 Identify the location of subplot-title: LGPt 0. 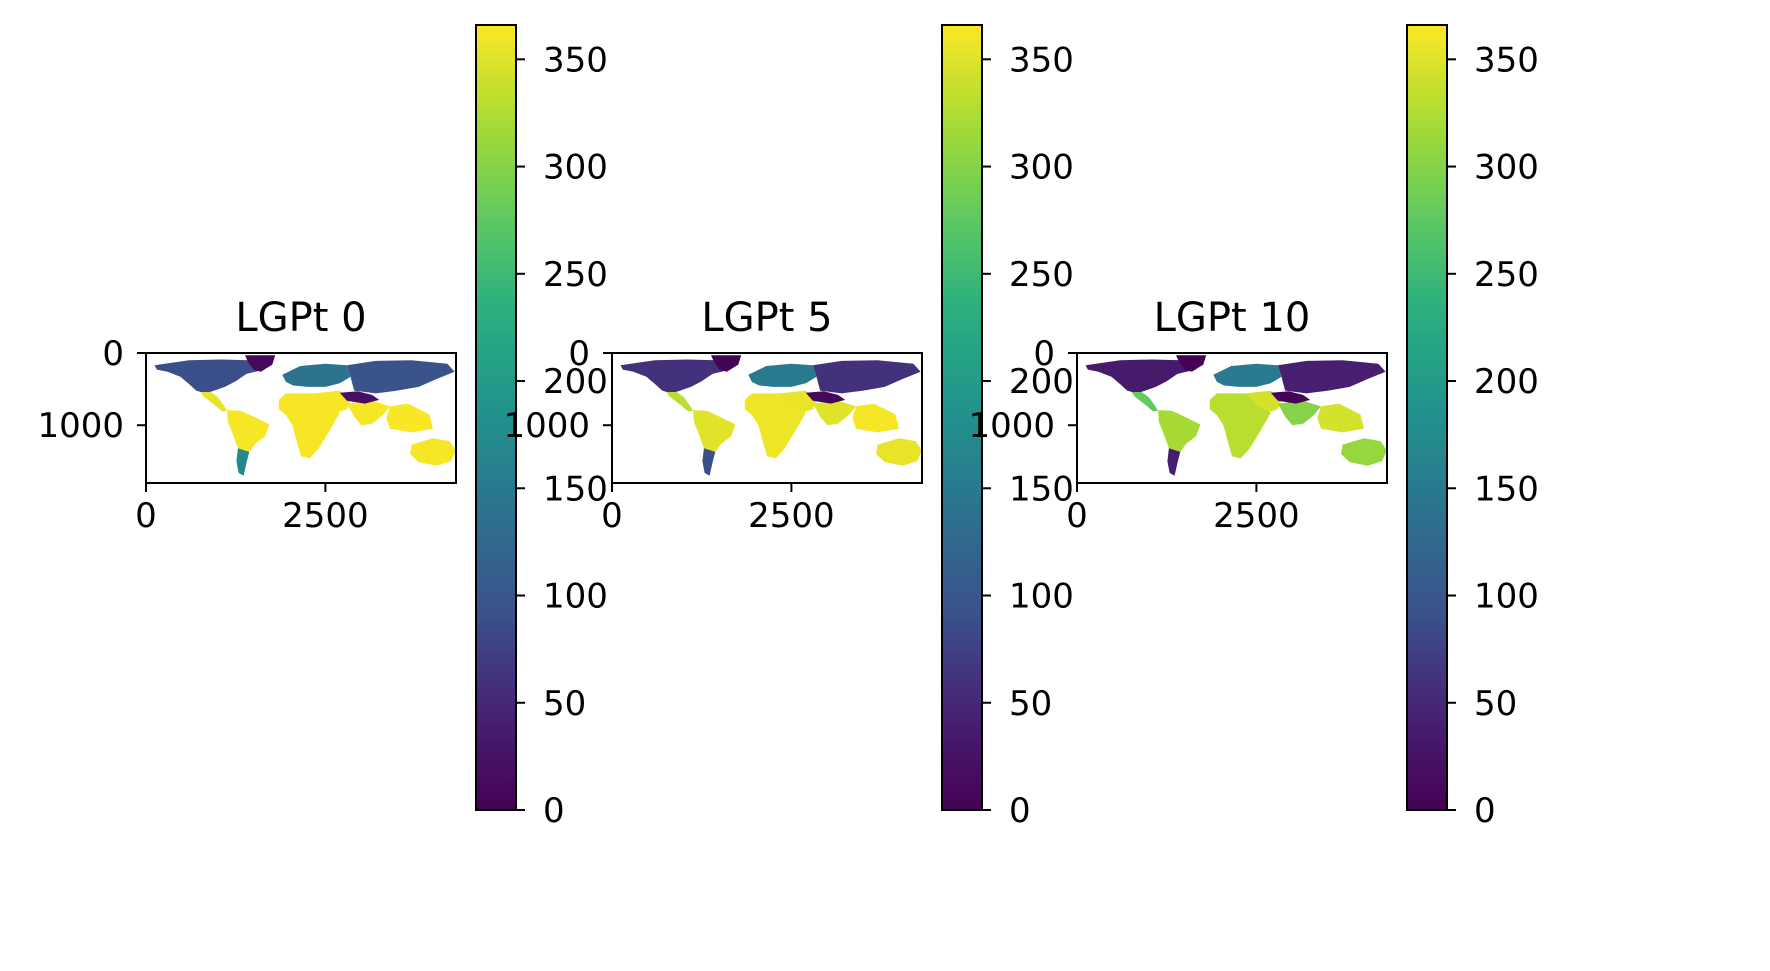
(300, 318).